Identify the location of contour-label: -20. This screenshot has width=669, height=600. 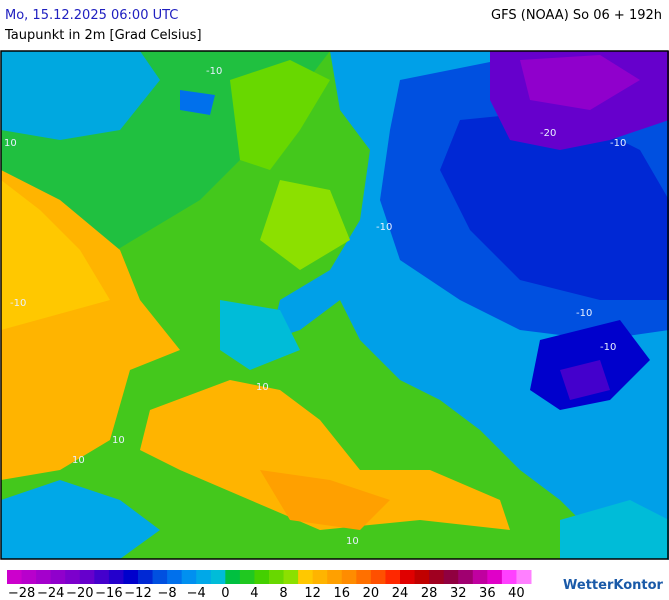
(548, 133).